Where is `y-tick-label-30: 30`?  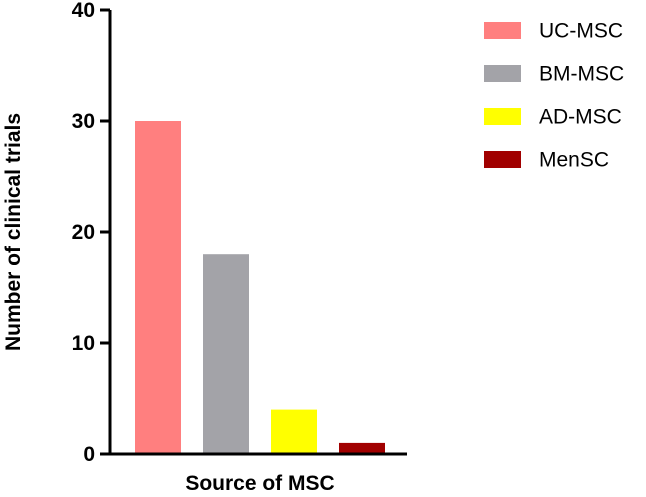
y-tick-label-30: 30 is located at coordinates (83, 121).